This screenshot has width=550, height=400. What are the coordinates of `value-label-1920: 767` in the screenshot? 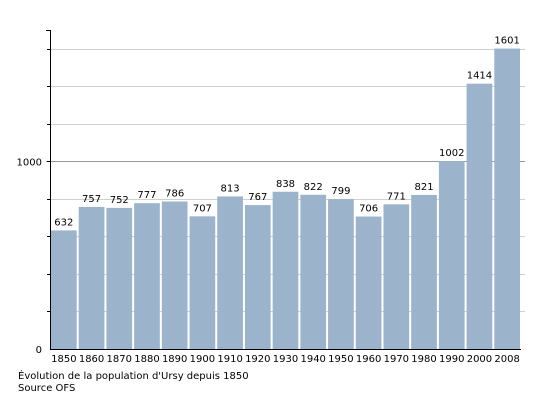 It's located at (257, 197).